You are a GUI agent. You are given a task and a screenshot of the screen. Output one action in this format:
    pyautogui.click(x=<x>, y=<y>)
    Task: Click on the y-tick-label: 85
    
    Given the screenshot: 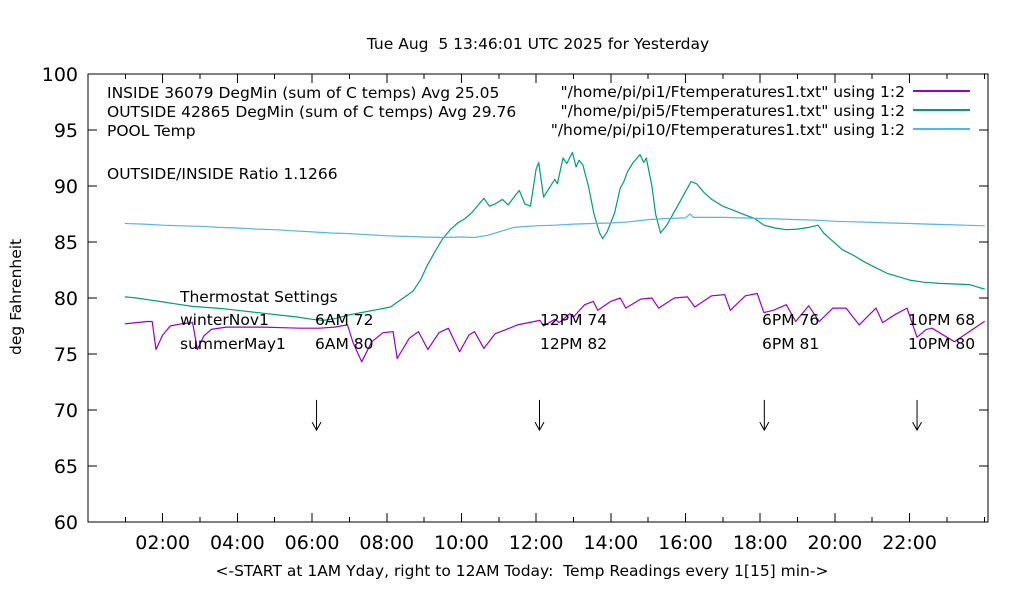 What is the action you would take?
    pyautogui.click(x=66, y=243)
    